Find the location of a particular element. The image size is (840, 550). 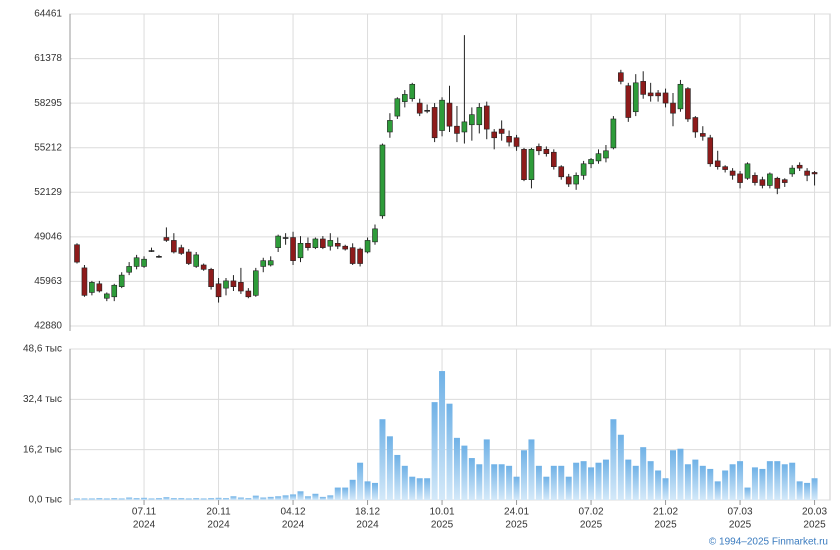

y-tick-label: 55212 is located at coordinates (48, 147).